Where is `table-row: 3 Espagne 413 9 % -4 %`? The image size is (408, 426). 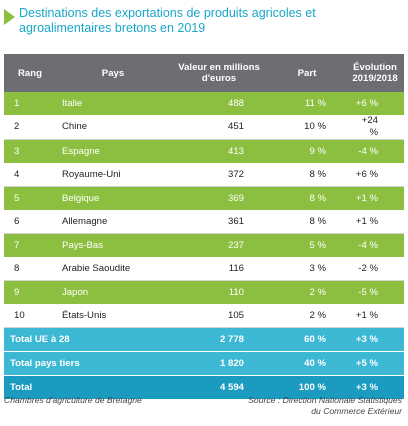
table-row: 3 Espagne 413 9 % -4 % is located at coordinates (204, 151).